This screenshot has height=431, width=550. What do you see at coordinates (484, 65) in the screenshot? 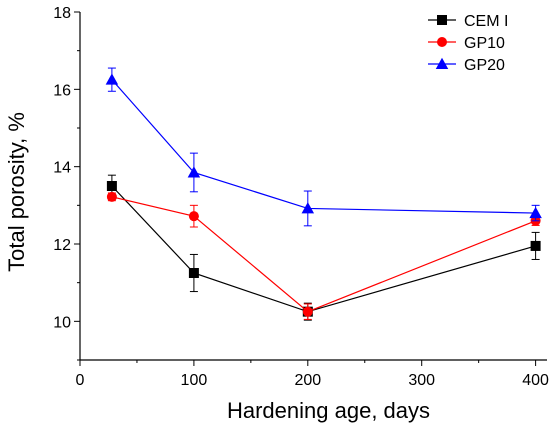
I see `legend-label: GP20` at bounding box center [484, 65].